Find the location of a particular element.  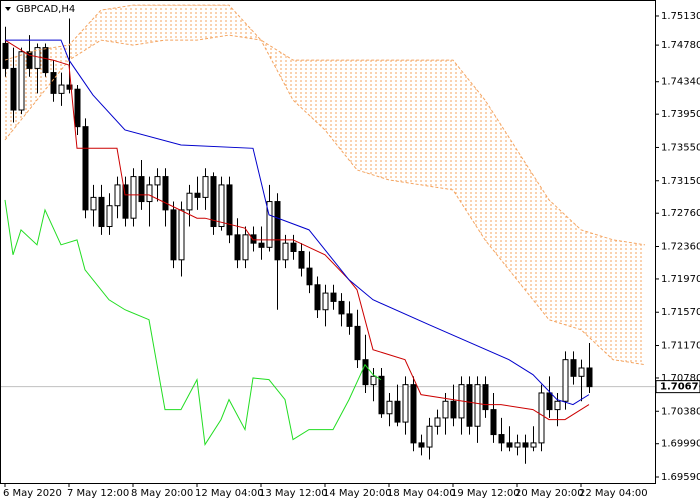

y-tick-label: 1.74340 is located at coordinates (680, 82).